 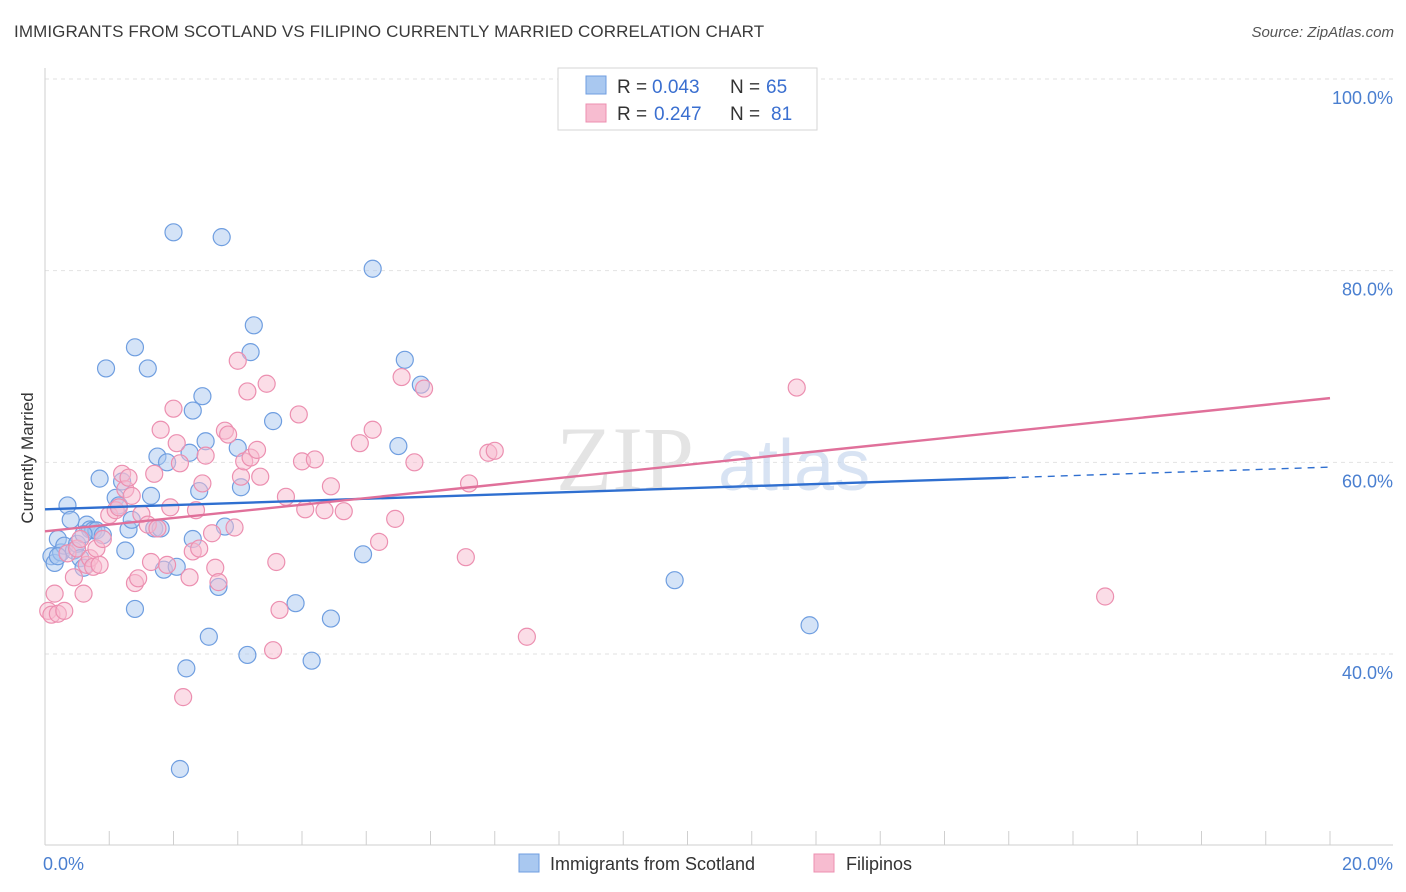 I want to click on bottom-legend-swatch-scotland, so click(x=529, y=863).